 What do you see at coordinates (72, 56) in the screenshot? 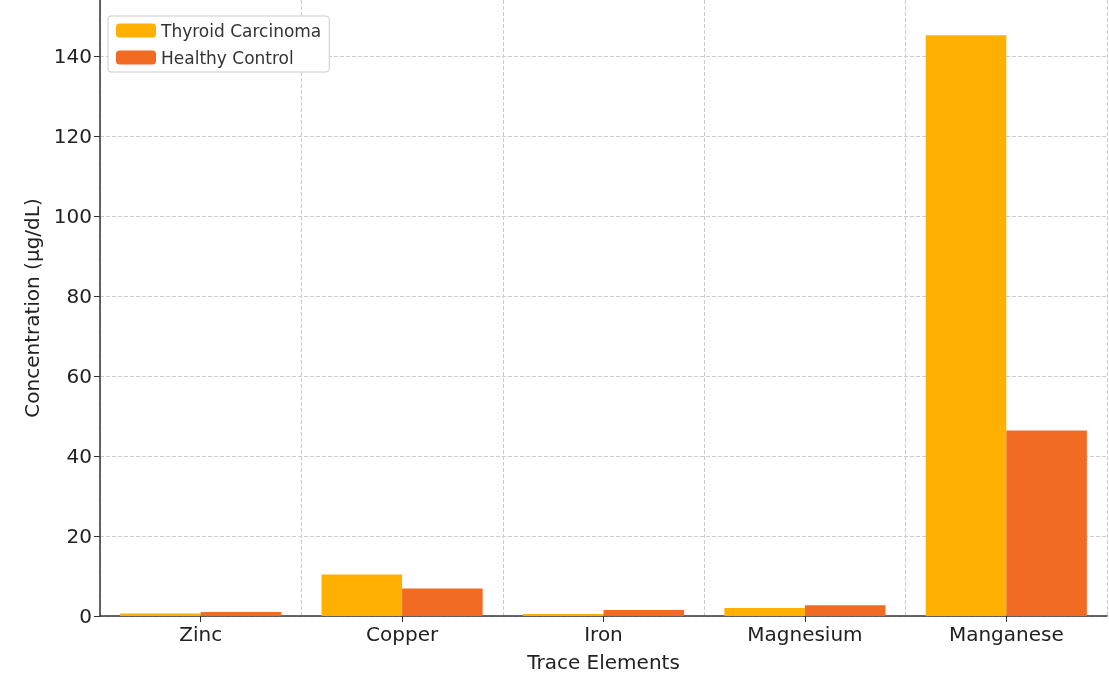
I see `y-tick-label: 140` at bounding box center [72, 56].